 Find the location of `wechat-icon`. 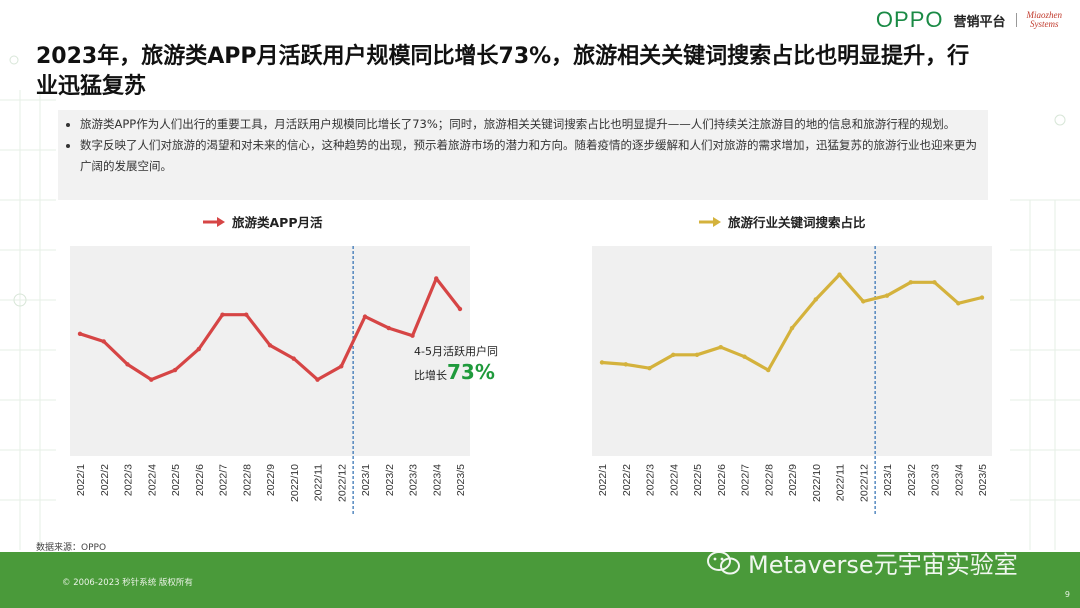

wechat-icon is located at coordinates (723, 562).